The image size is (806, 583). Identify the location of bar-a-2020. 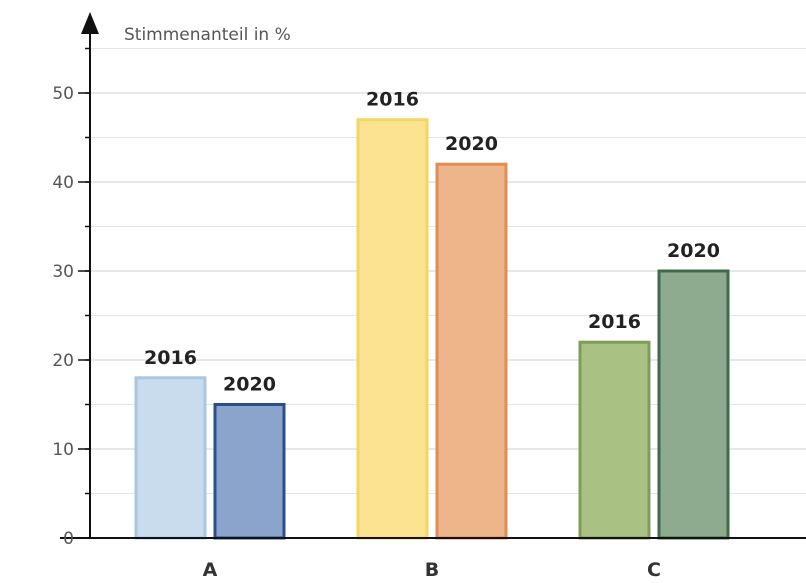
(249, 471).